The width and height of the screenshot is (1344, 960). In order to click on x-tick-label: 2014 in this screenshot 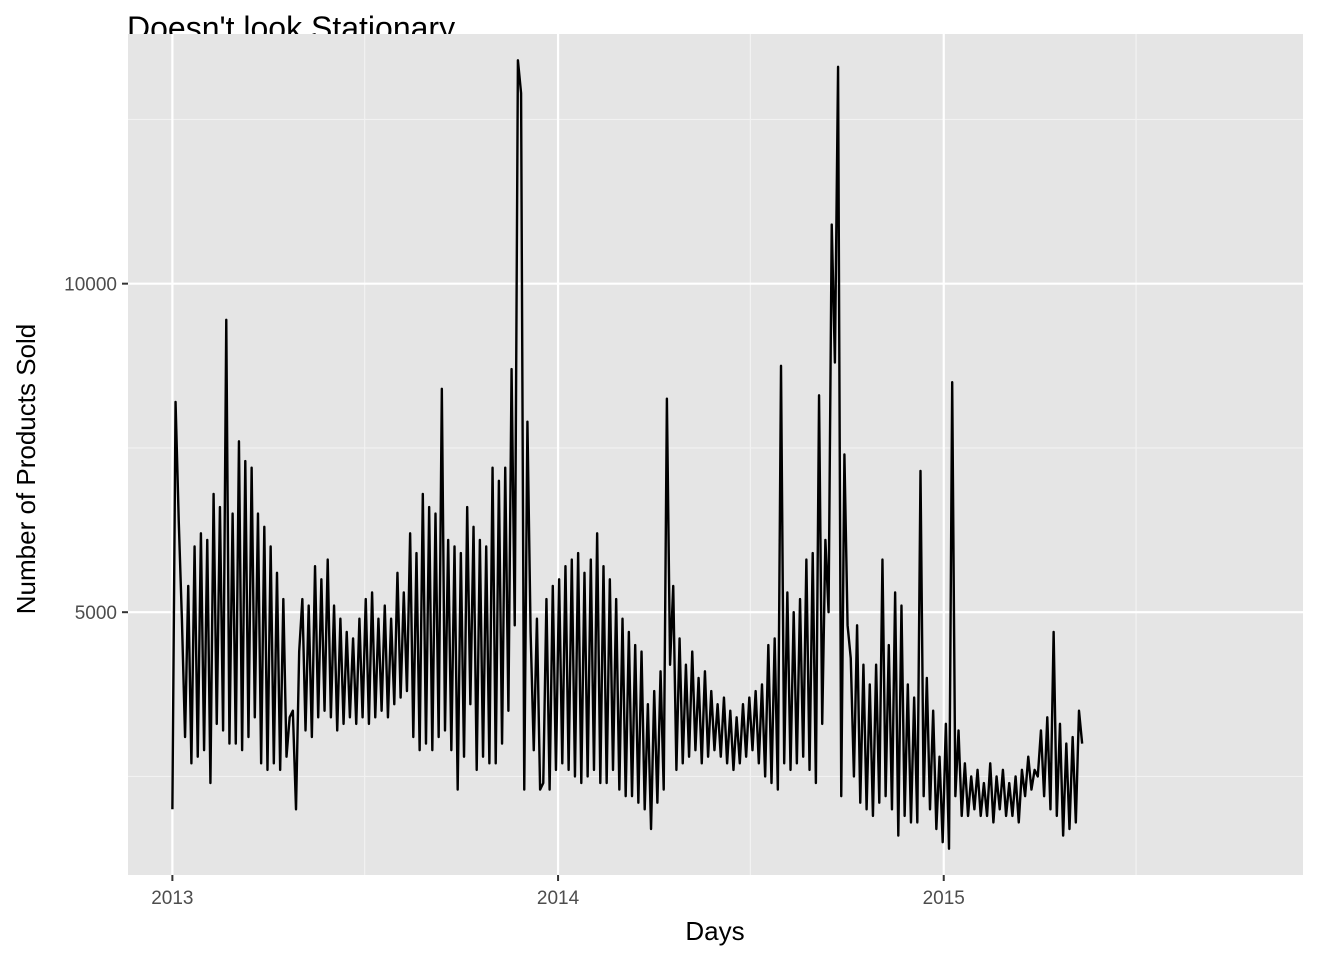, I will do `click(558, 898)`.